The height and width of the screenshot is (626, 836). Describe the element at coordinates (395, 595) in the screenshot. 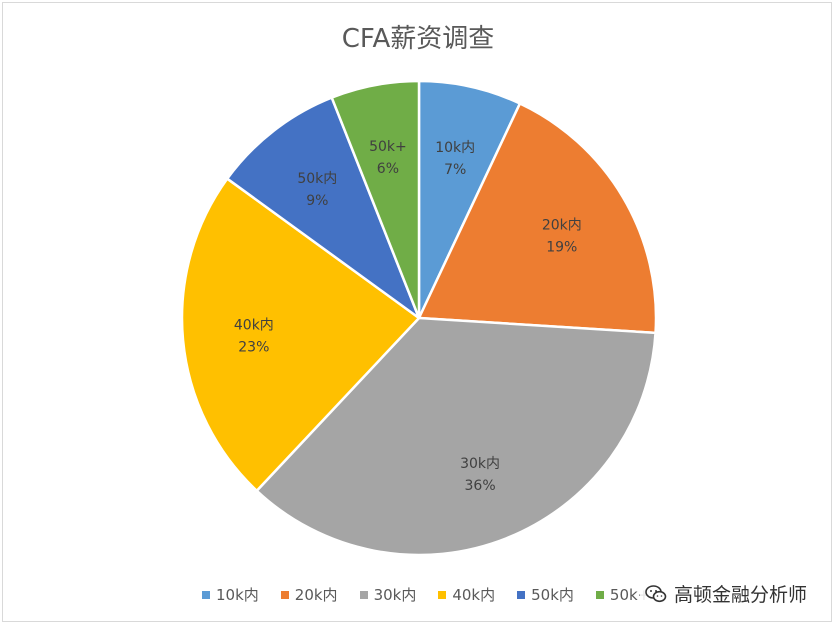

I see `legend-label: 30k内` at that location.